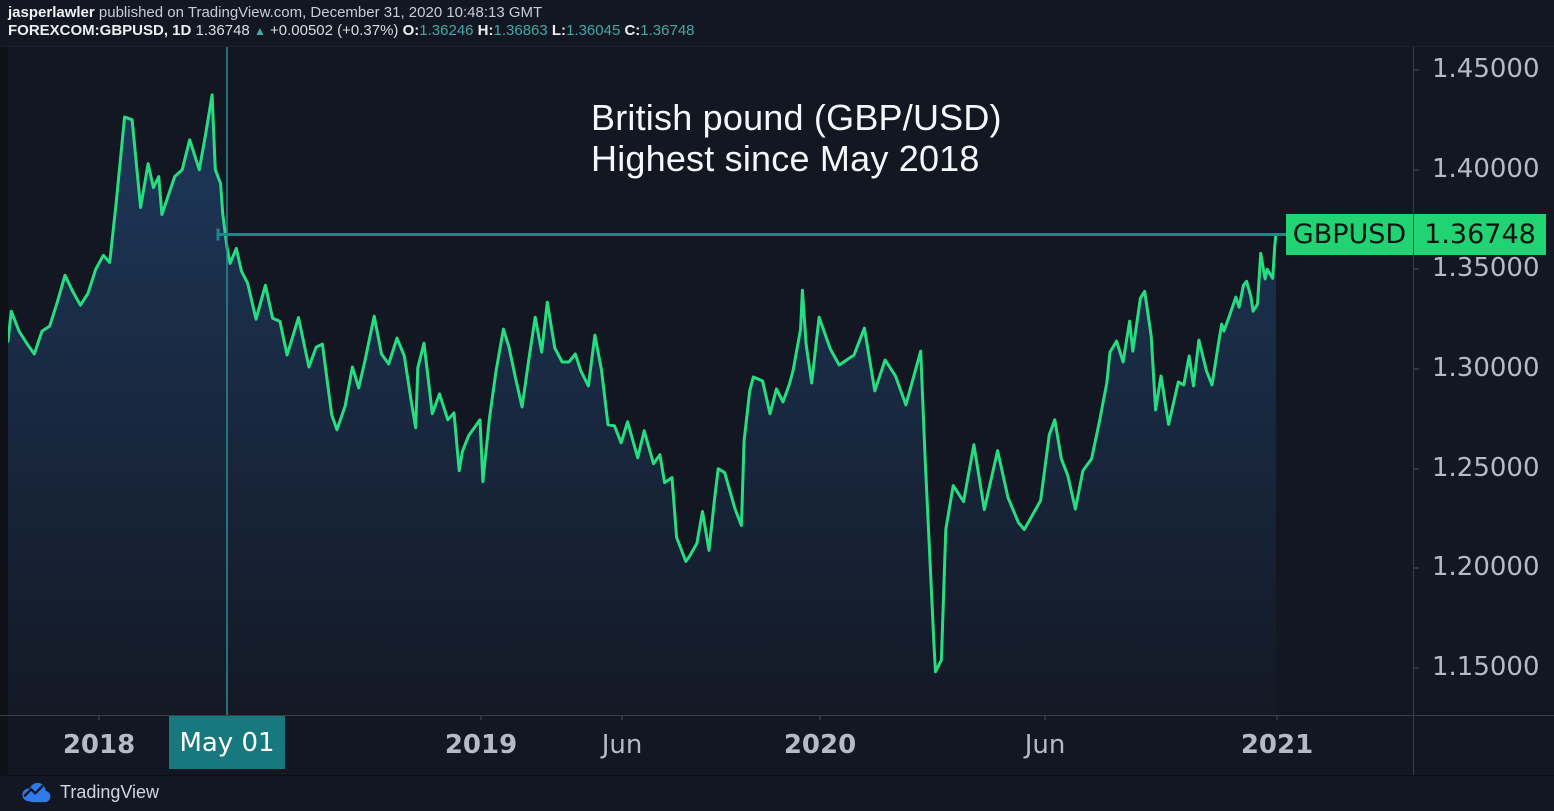  What do you see at coordinates (4, 410) in the screenshot?
I see `plot-left-margin` at bounding box center [4, 410].